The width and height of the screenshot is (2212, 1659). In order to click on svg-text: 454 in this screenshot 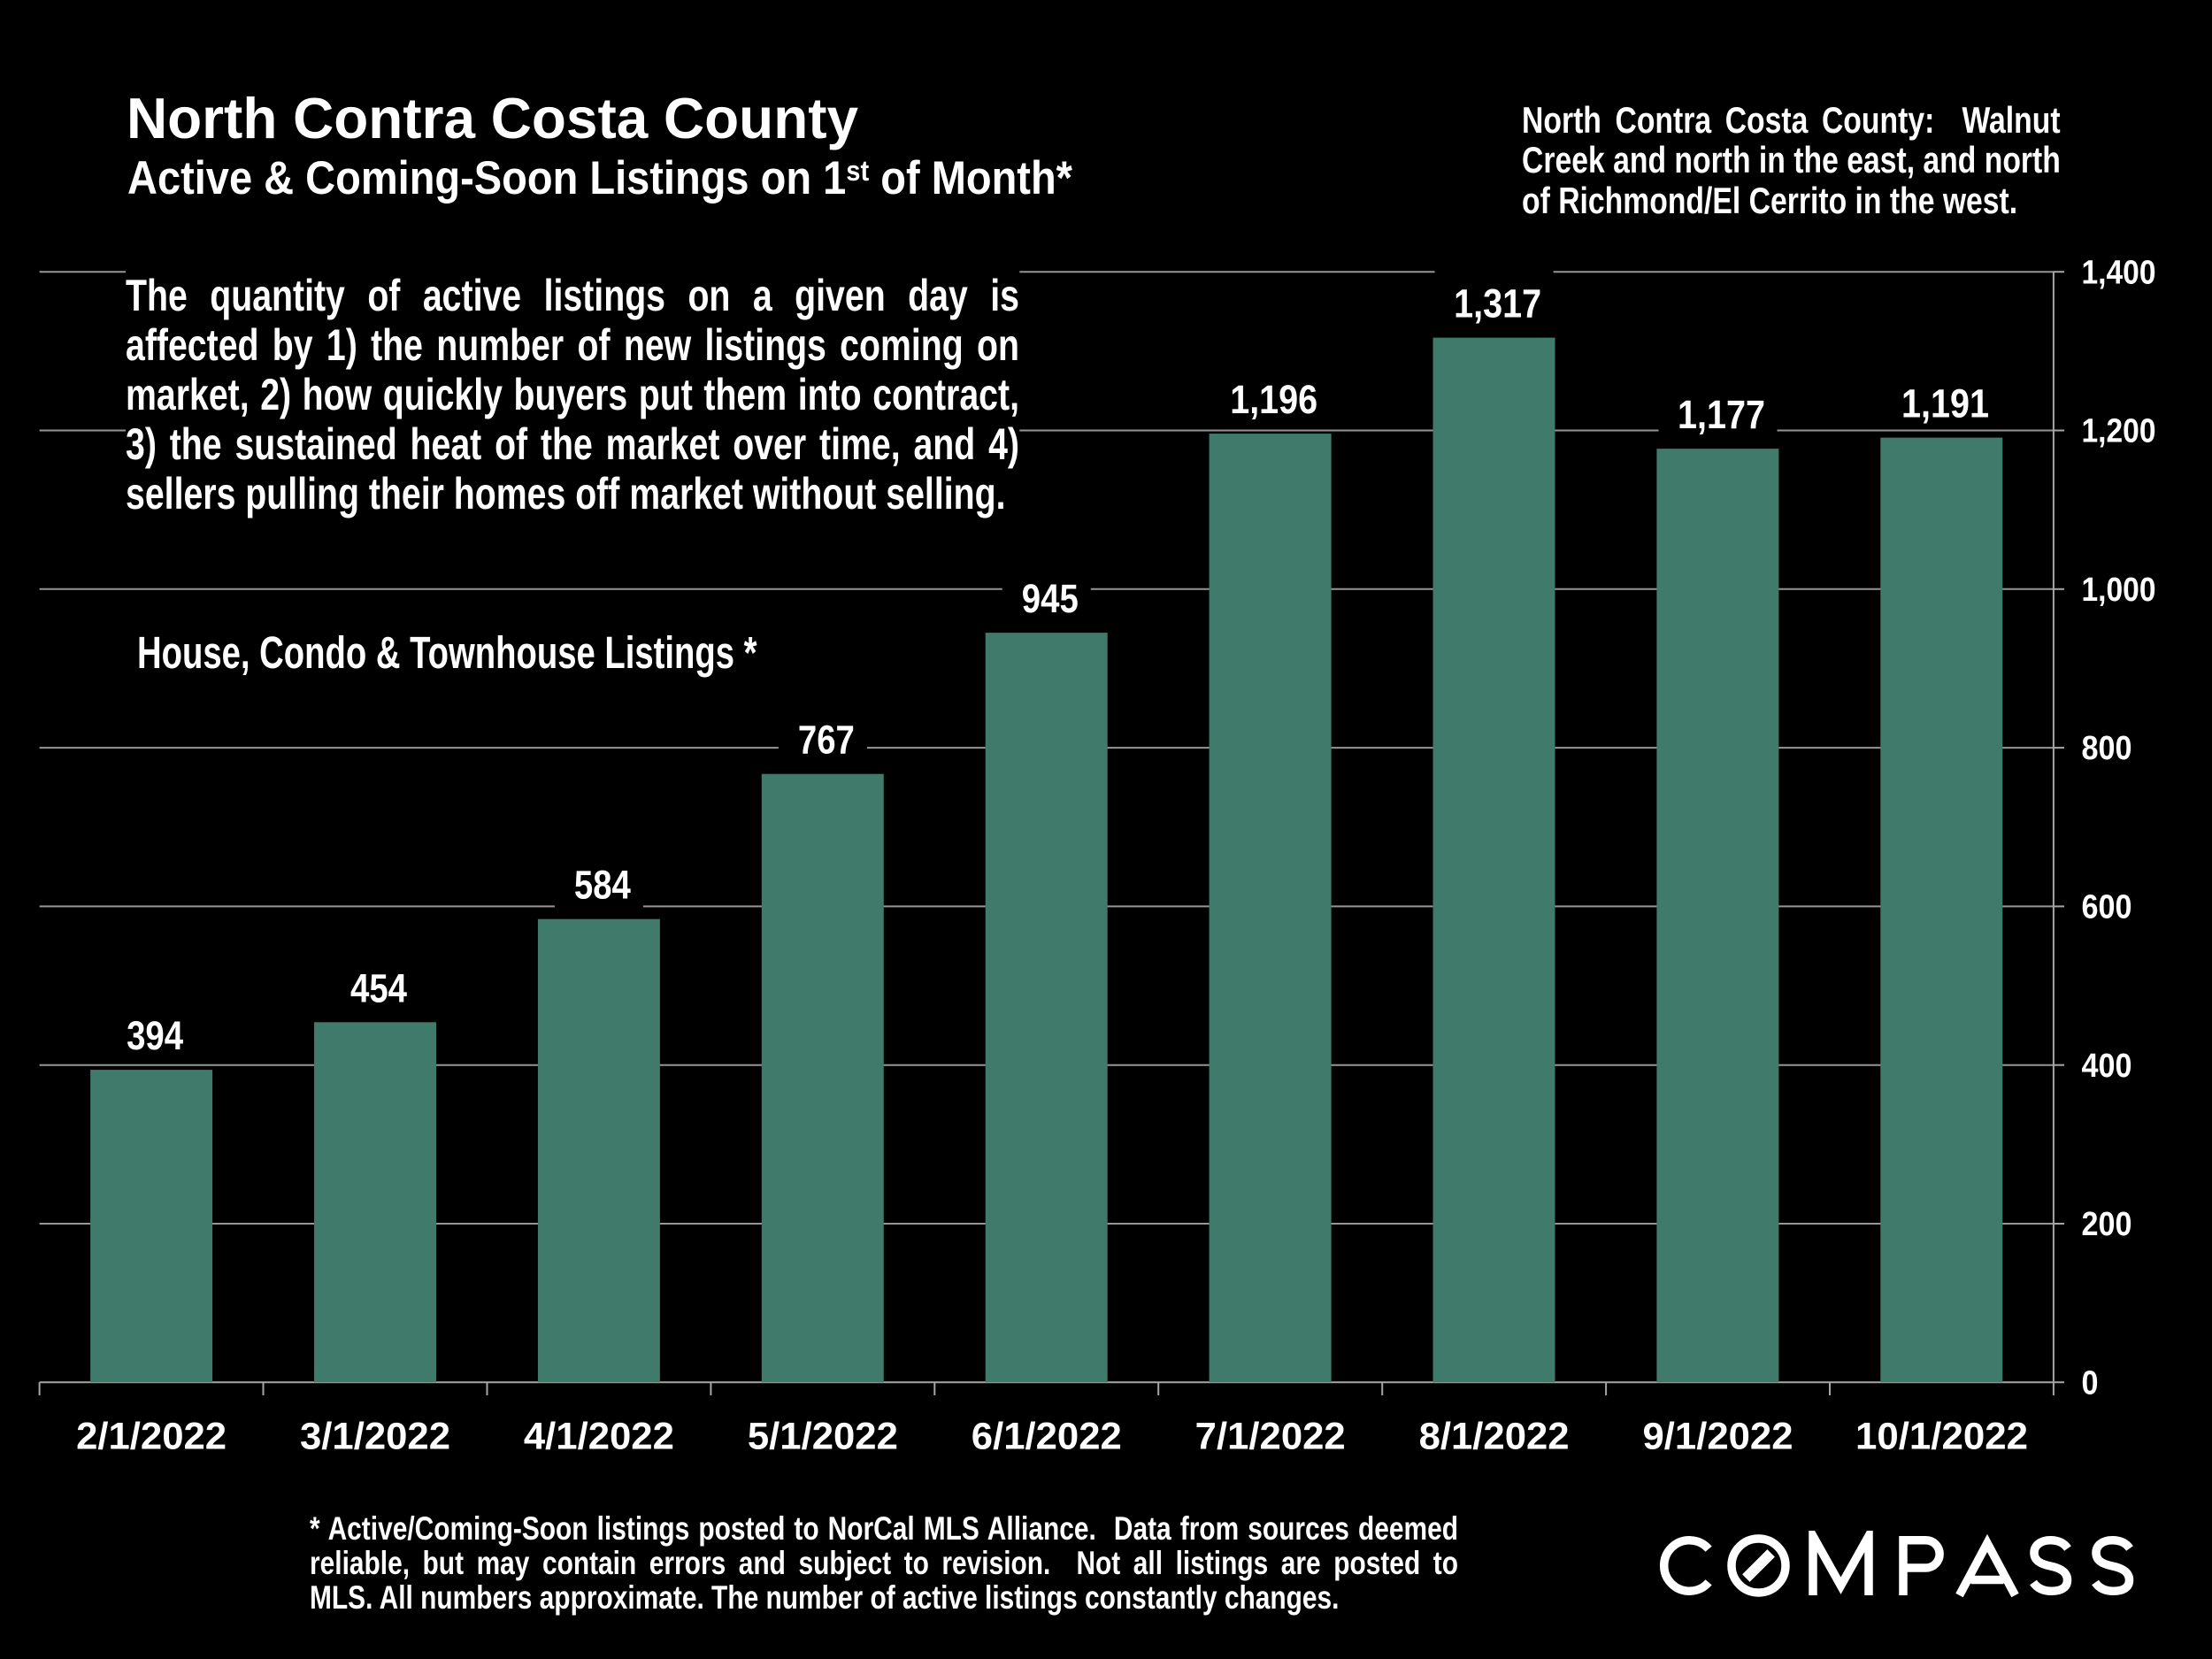, I will do `click(379, 988)`.